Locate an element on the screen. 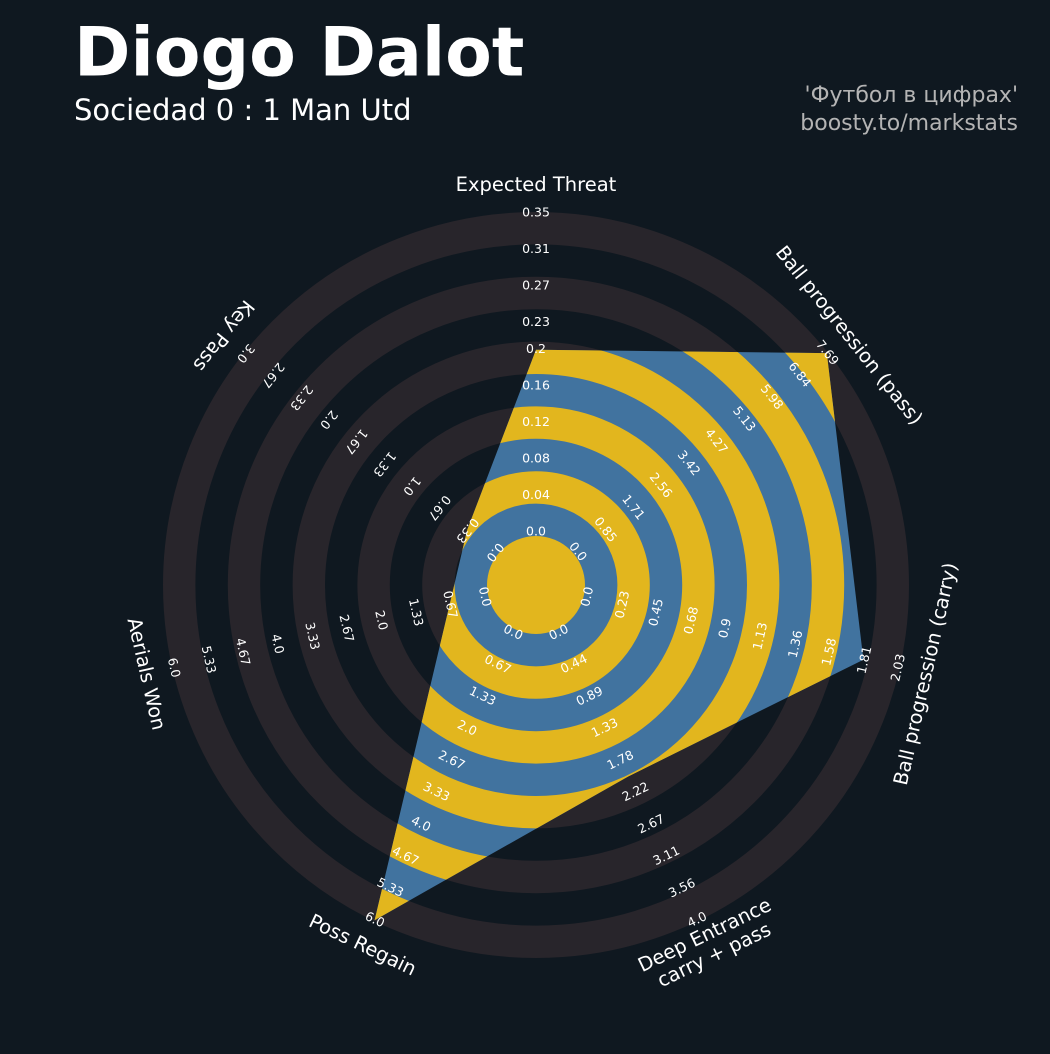 The height and width of the screenshot is (1054, 1050). tick-label: 4.67 is located at coordinates (243, 652).